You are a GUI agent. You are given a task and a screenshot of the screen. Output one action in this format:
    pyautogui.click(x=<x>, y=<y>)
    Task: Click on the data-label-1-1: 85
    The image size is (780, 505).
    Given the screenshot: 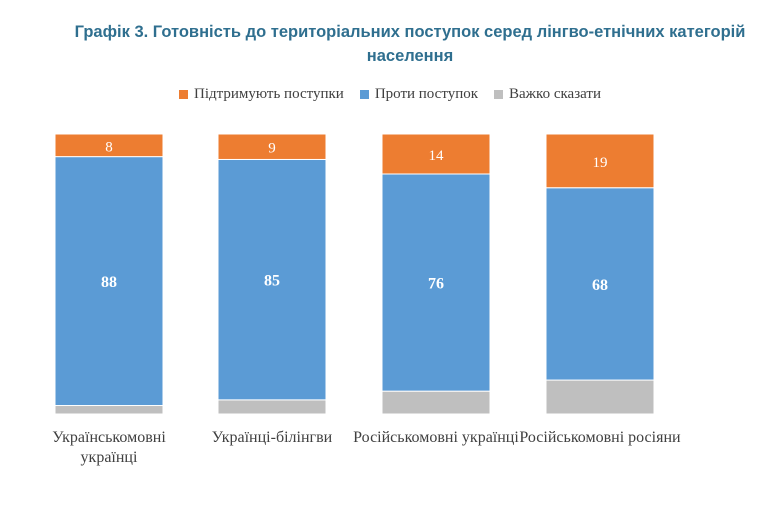 What is the action you would take?
    pyautogui.click(x=272, y=281)
    